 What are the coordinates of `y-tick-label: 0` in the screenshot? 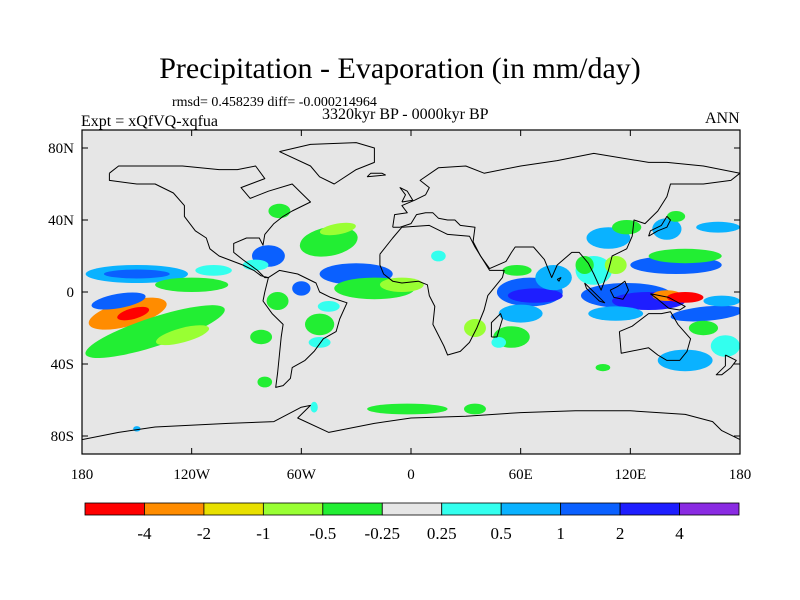 It's located at (71, 293).